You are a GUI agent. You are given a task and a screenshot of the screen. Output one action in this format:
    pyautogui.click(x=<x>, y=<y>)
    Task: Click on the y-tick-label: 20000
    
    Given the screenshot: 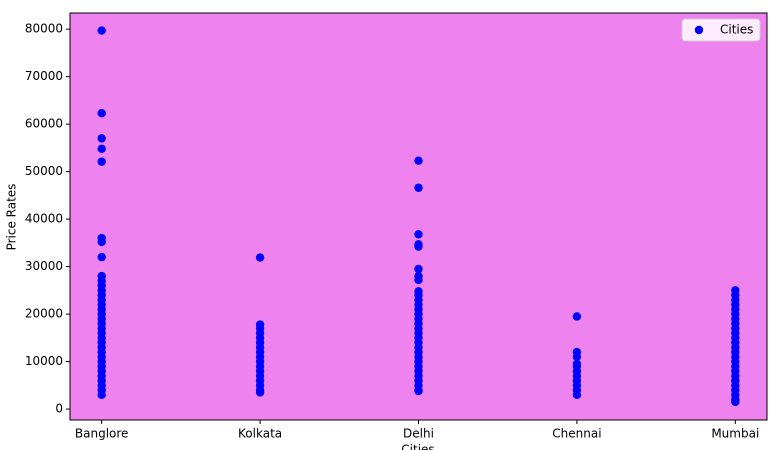 What is the action you would take?
    pyautogui.click(x=44, y=314)
    